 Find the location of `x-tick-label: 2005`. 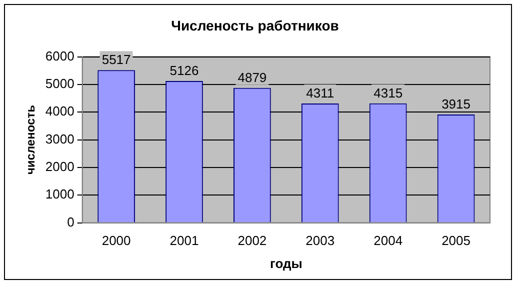

x-tick-label: 2005 is located at coordinates (456, 240).